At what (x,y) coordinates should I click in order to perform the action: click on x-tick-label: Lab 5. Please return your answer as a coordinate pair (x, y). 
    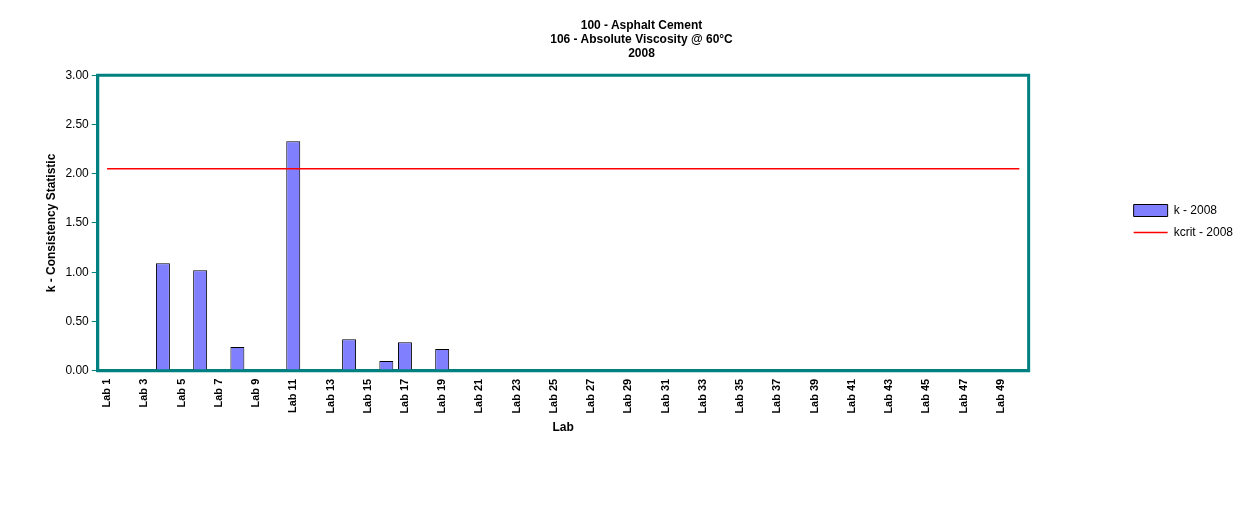
    Looking at the image, I should click on (180, 393).